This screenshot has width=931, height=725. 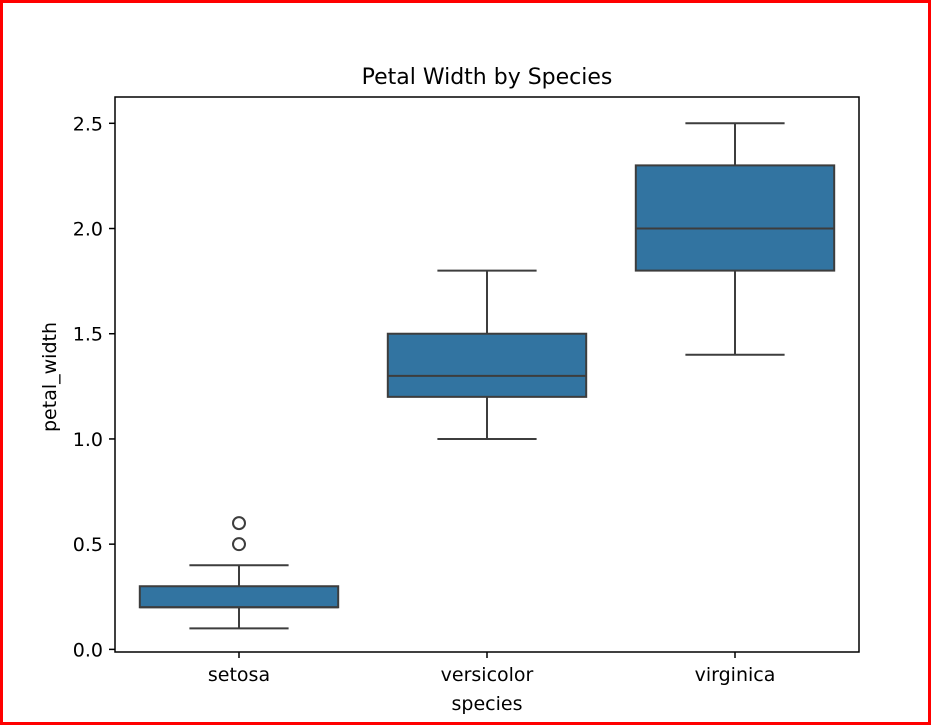 I want to click on y-tick-label: 0.0, so click(x=88, y=650).